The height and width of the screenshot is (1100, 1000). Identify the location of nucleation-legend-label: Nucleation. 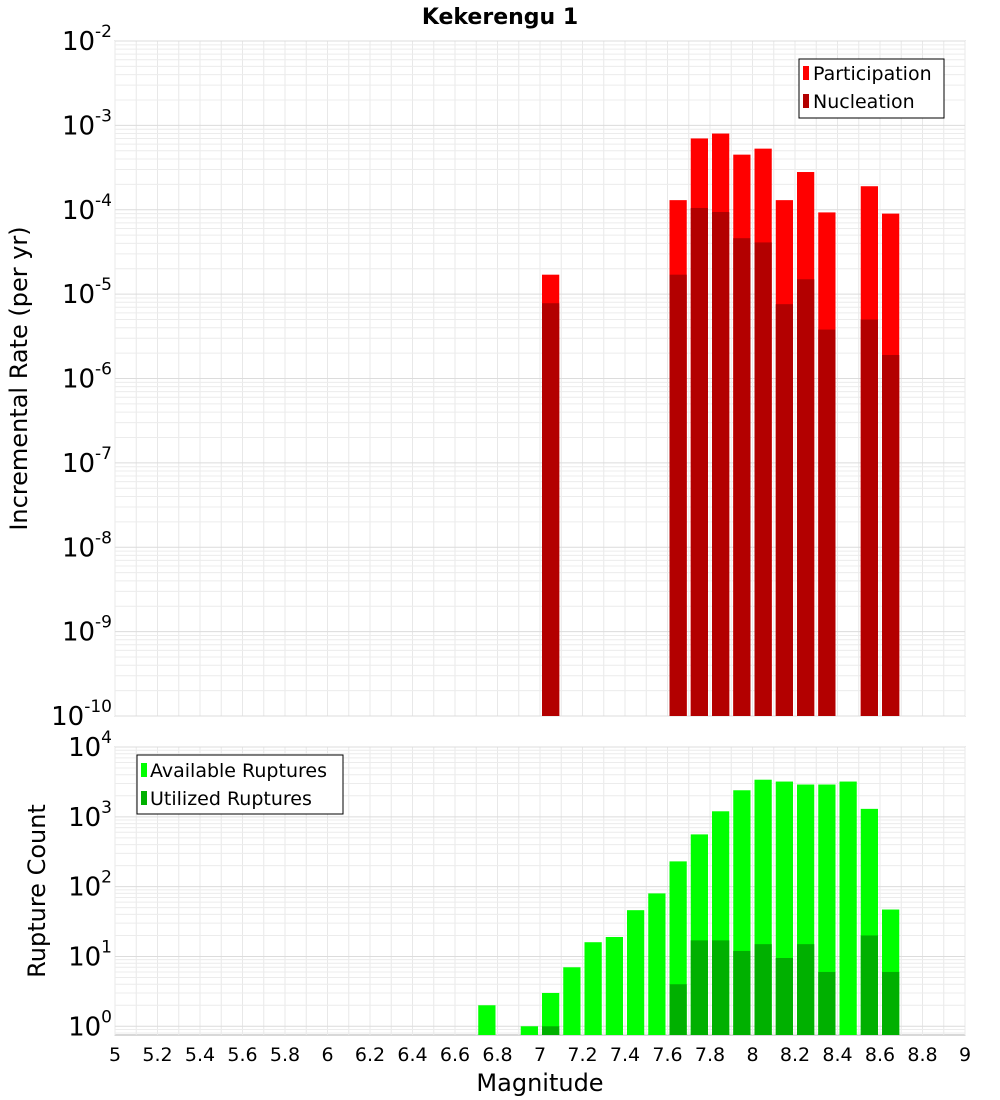
(864, 102).